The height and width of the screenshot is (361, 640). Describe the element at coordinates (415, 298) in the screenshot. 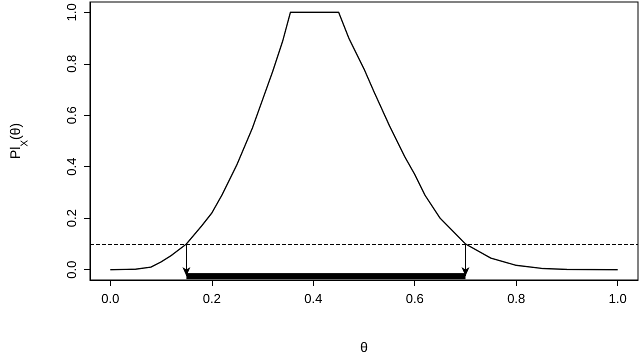

I see `x-tick-label: 0.6` at that location.